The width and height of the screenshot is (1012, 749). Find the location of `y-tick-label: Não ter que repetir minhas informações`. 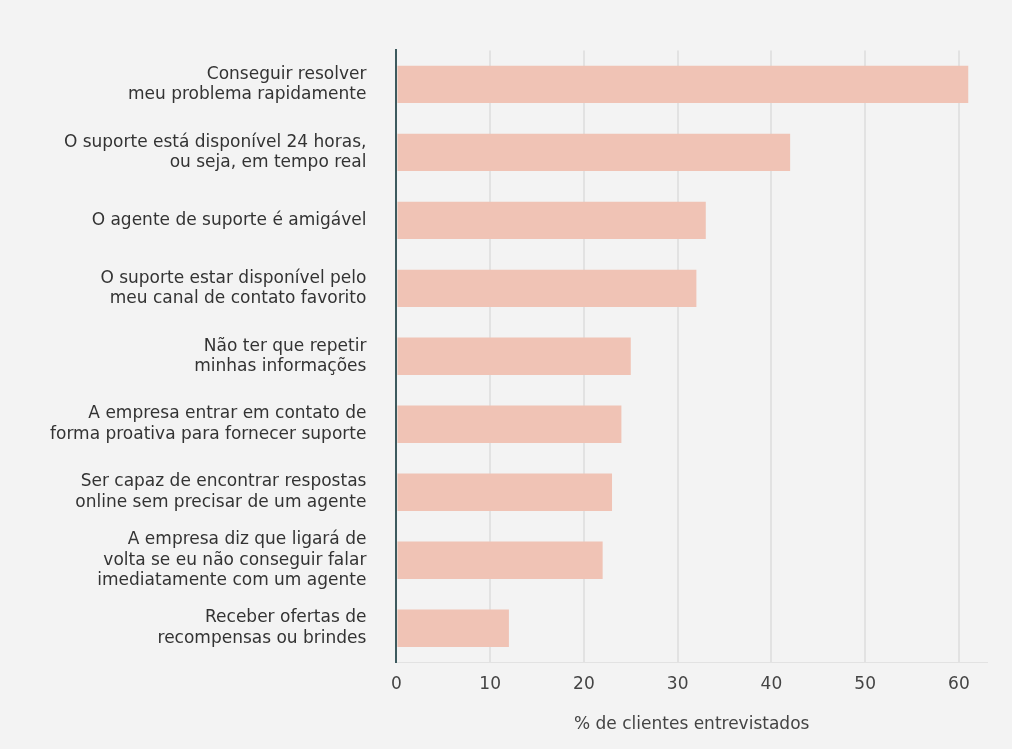

y-tick-label: Não ter que repetir minhas informações is located at coordinates (280, 354).